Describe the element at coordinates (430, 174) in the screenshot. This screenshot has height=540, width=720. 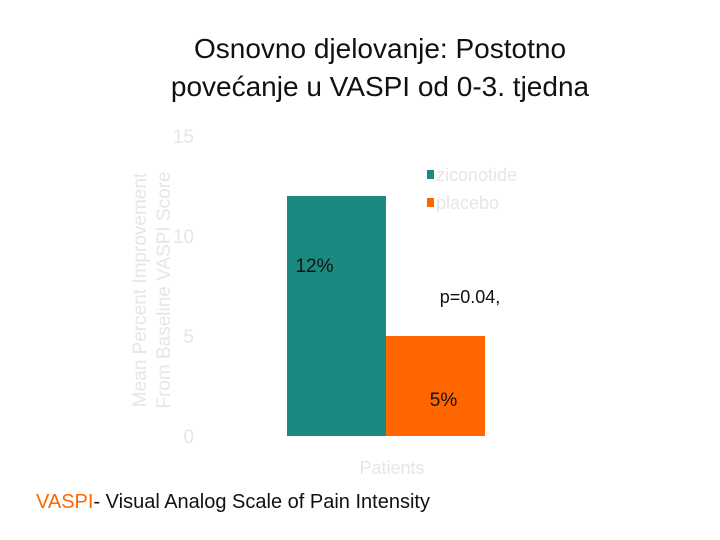
I see `legend-swatch-ziconotide` at that location.